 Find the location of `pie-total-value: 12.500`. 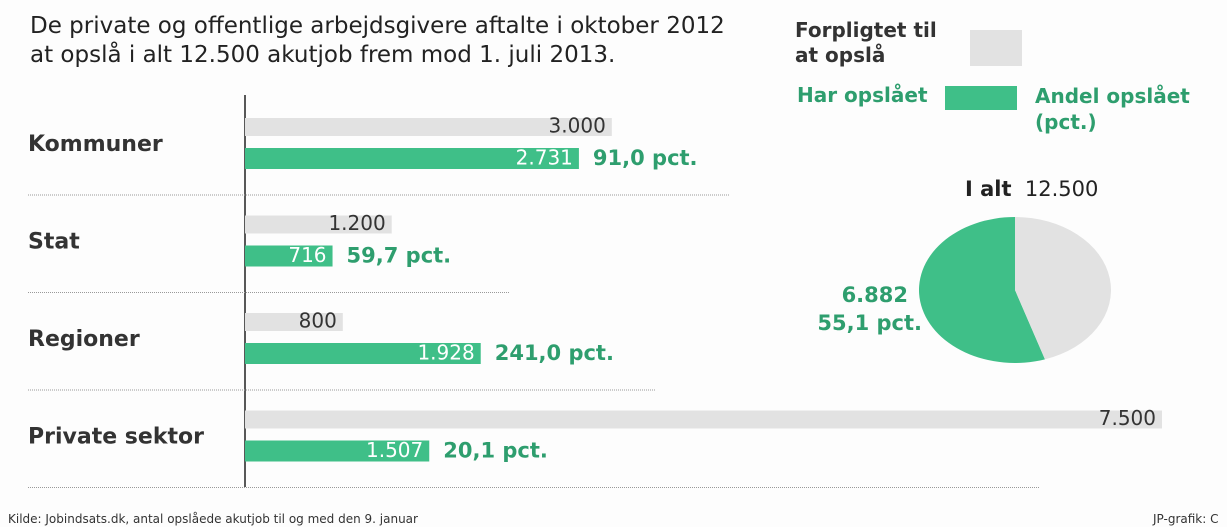

pie-total-value: 12.500 is located at coordinates (1061, 189).